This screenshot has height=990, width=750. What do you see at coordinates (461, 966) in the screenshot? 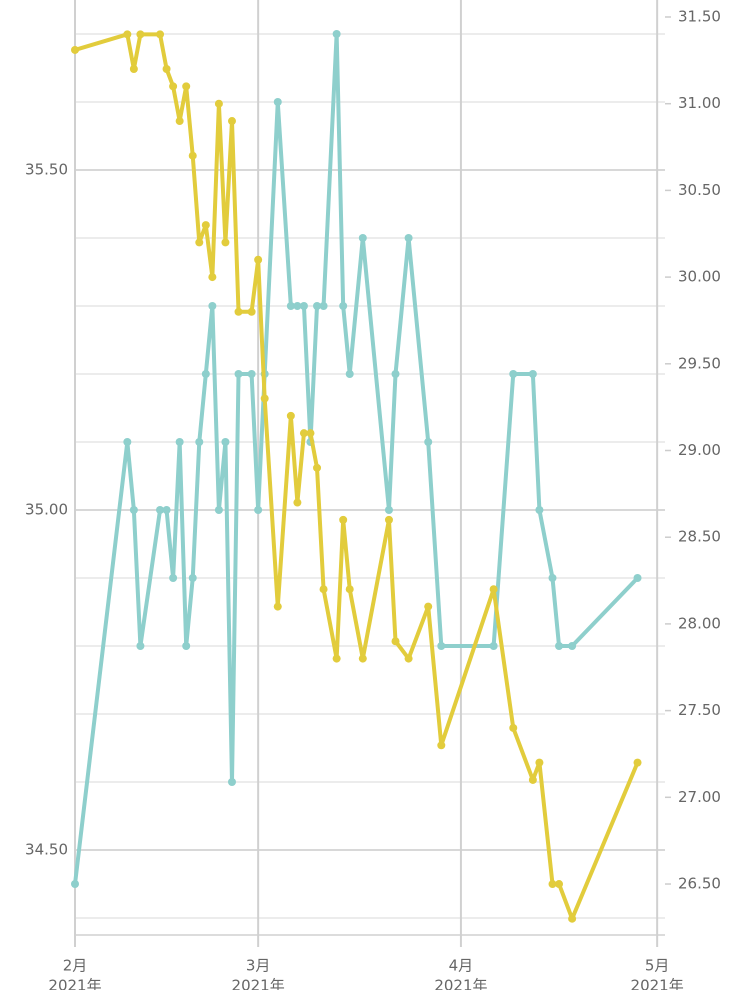
I see `x-tick-label: 4月` at bounding box center [461, 966].